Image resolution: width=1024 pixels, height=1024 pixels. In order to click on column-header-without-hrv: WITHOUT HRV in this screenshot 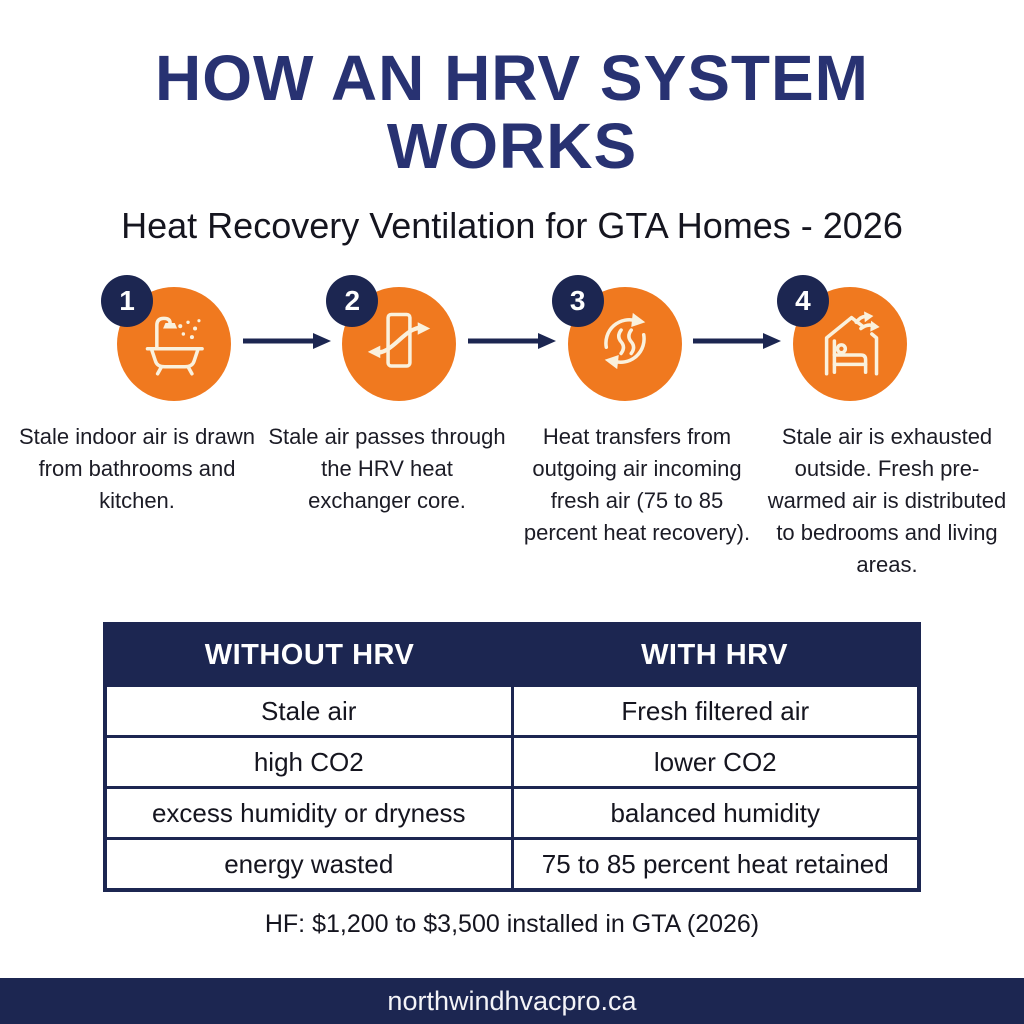, I will do `click(308, 655)`.